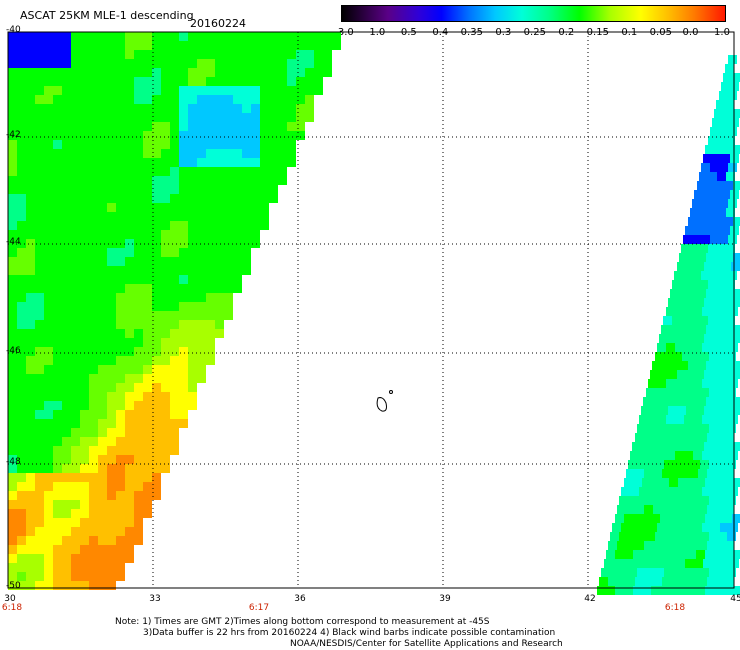  Describe the element at coordinates (590, 599) in the screenshot. I see `longitude-label: 42` at that location.